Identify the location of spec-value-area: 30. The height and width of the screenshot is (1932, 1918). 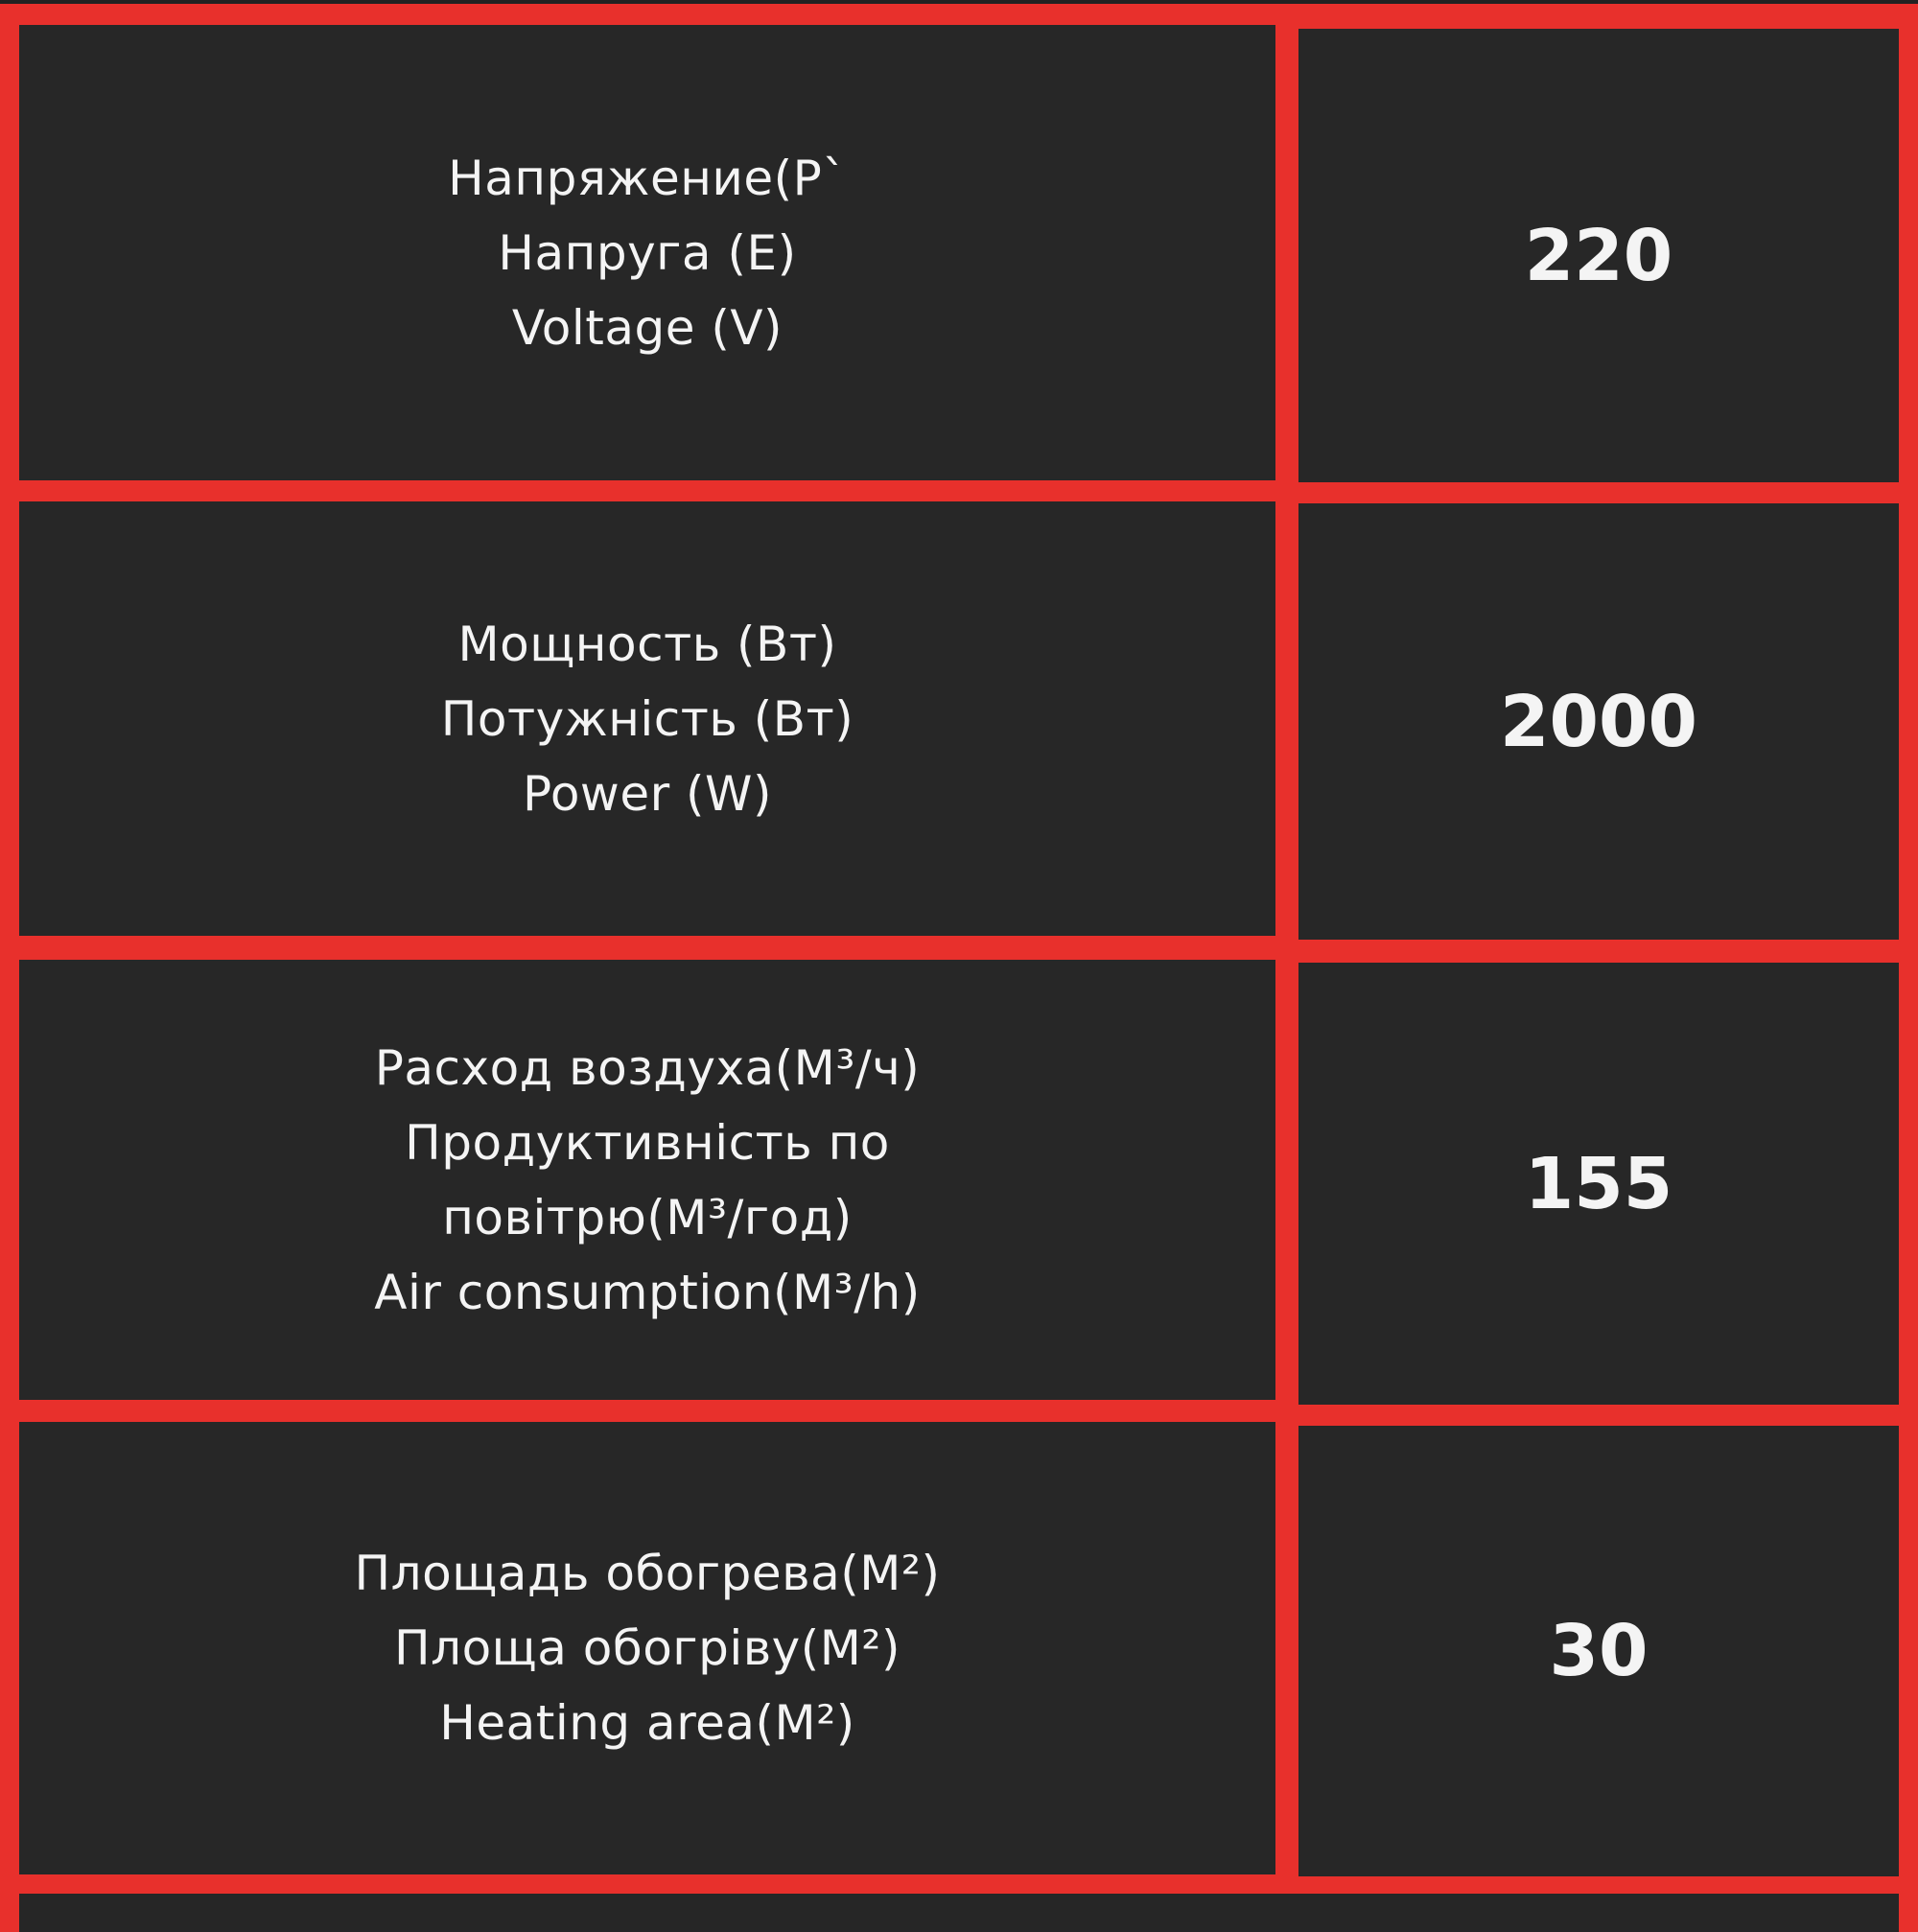
(1598, 1651).